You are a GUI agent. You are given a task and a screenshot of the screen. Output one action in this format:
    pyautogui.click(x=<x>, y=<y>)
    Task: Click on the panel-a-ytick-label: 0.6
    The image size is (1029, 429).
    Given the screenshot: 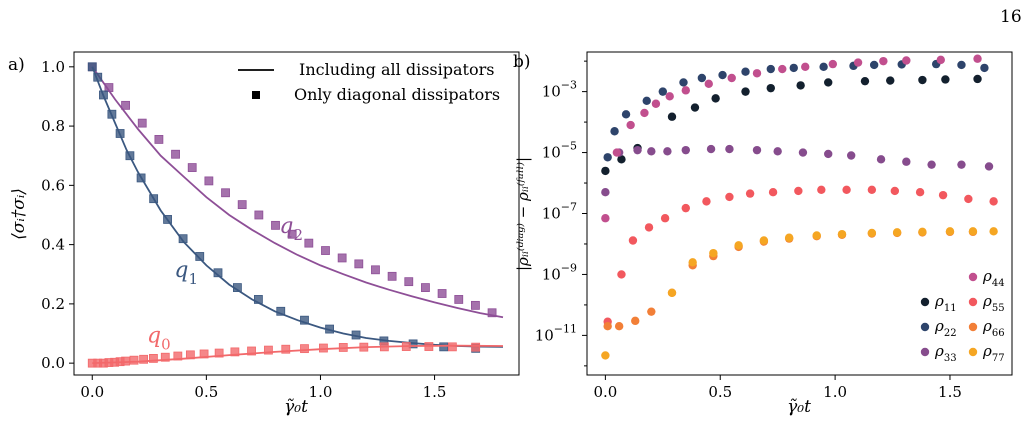 What is the action you would take?
    pyautogui.click(x=53, y=185)
    